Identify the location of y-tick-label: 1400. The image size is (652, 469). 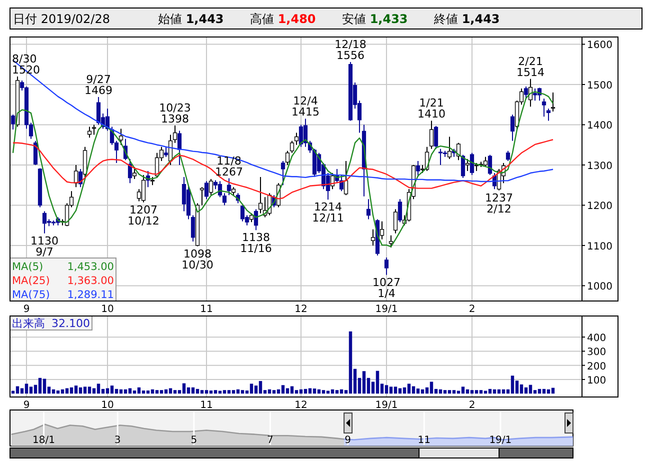
(599, 126).